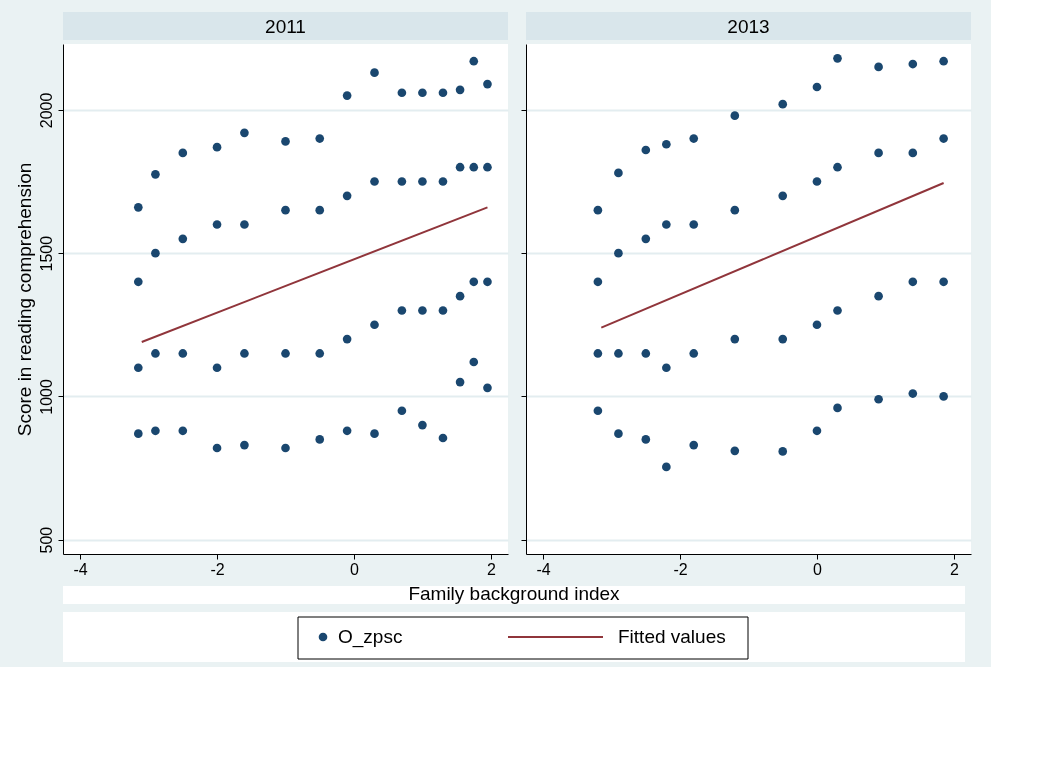  Describe the element at coordinates (954, 569) in the screenshot. I see `x-tick-label: 2` at that location.